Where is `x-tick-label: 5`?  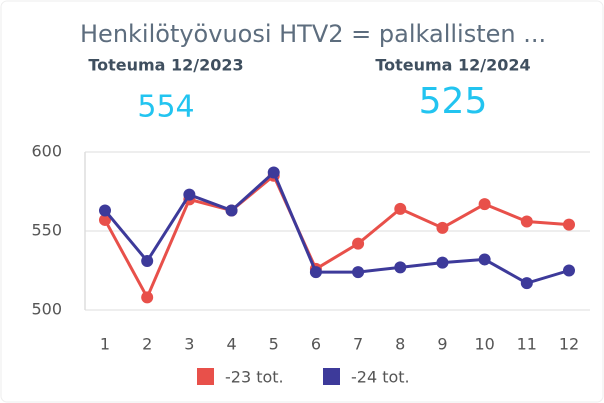 x-tick-label: 5 is located at coordinates (274, 344).